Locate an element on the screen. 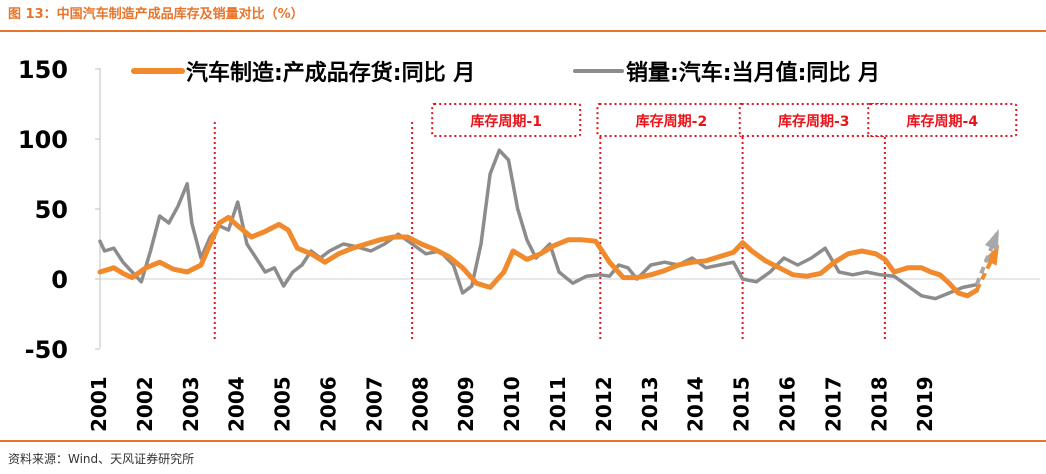 This screenshot has height=474, width=1046. x-tick-label: 2009 is located at coordinates (466, 404).